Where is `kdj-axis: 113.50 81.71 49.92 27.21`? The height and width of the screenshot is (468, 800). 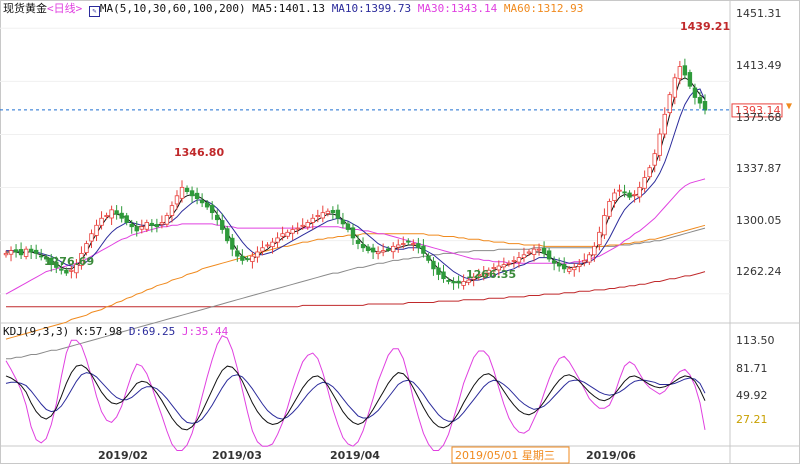
kdj-axis: 113.50 81.71 49.92 27.21 is located at coordinates (755, 380).